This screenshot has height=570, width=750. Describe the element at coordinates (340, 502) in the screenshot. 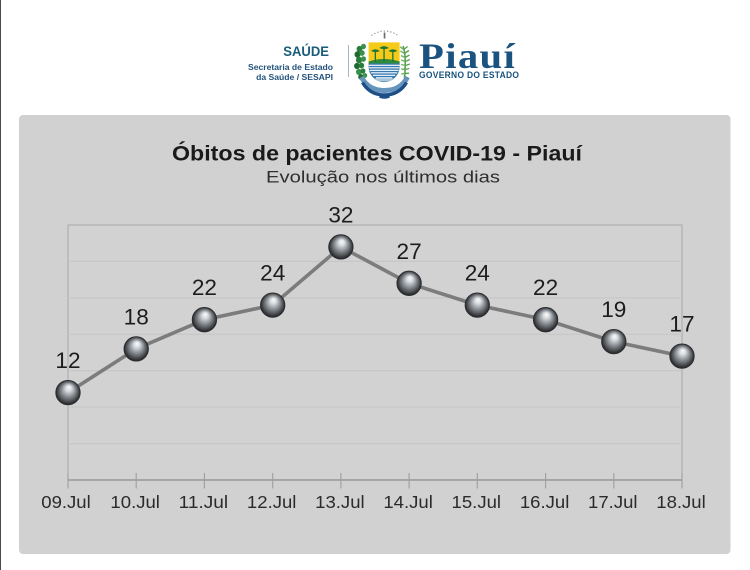

I see `svg-text: 13.Jul` at that location.